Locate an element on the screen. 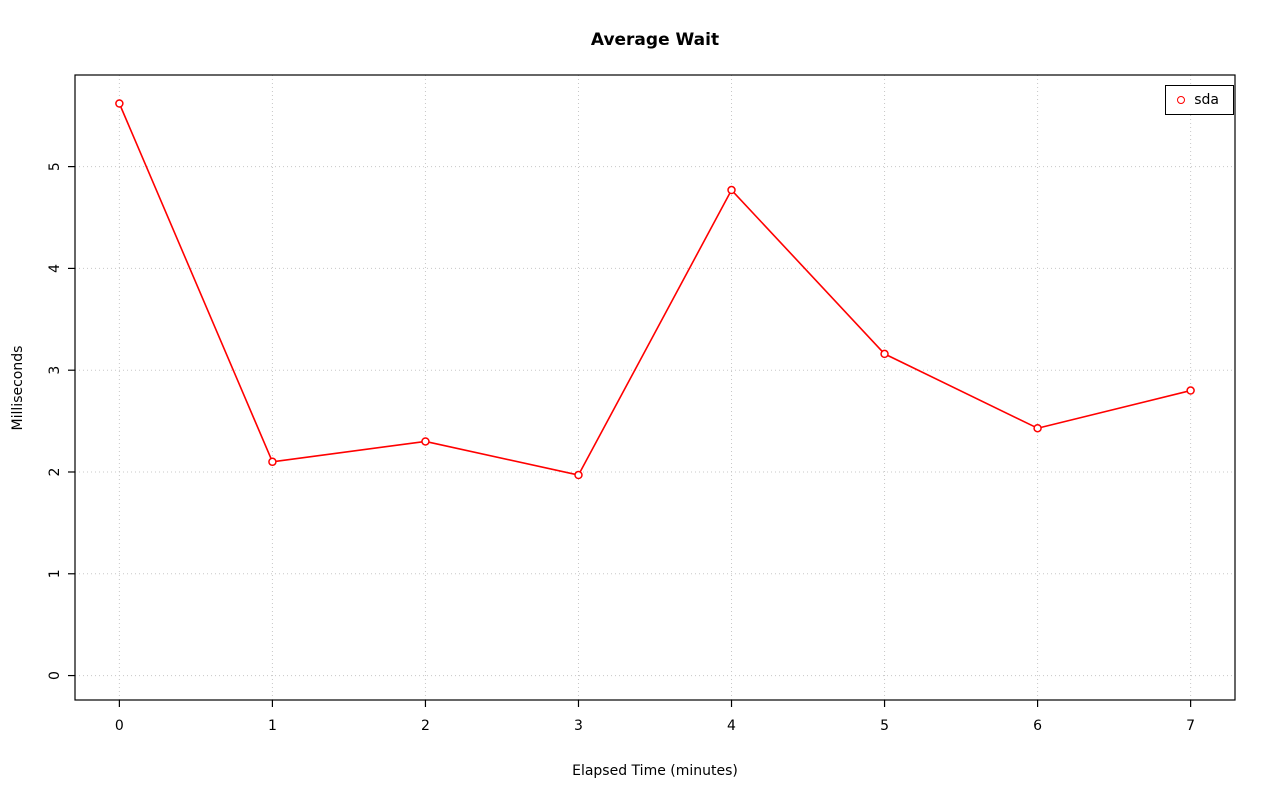 The width and height of the screenshot is (1280, 801). x-tick-label: 3 is located at coordinates (578, 726).